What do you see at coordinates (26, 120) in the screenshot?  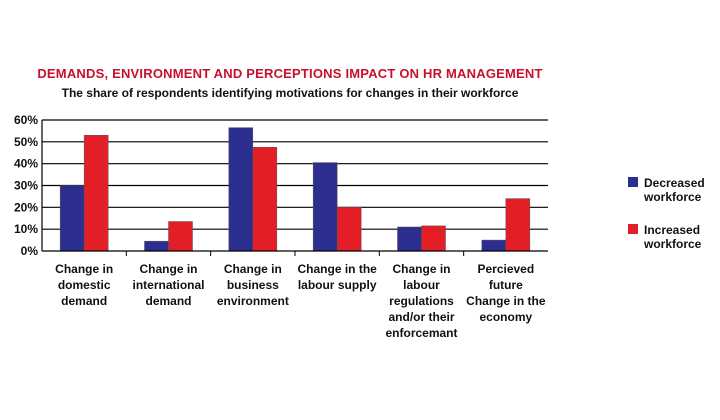 I see `y-tick-label: 60%` at bounding box center [26, 120].